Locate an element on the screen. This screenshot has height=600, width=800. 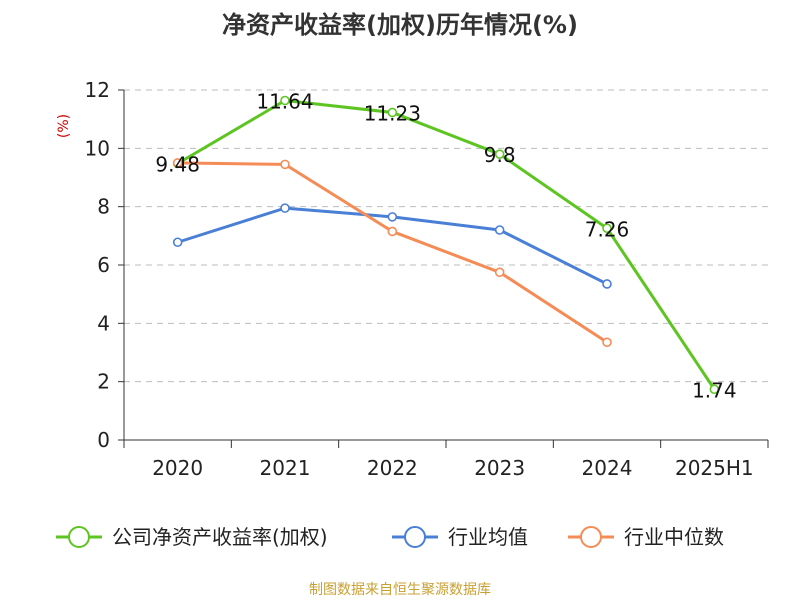
x-tick-labels: 2020 2021 2022 2023 2024 2025H1 is located at coordinates (452, 468).